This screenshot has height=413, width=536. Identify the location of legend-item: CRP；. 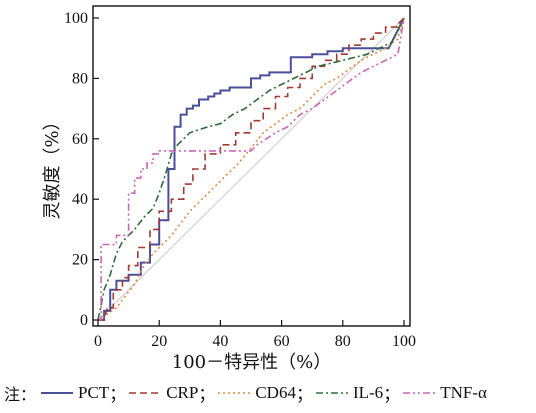
(171, 392).